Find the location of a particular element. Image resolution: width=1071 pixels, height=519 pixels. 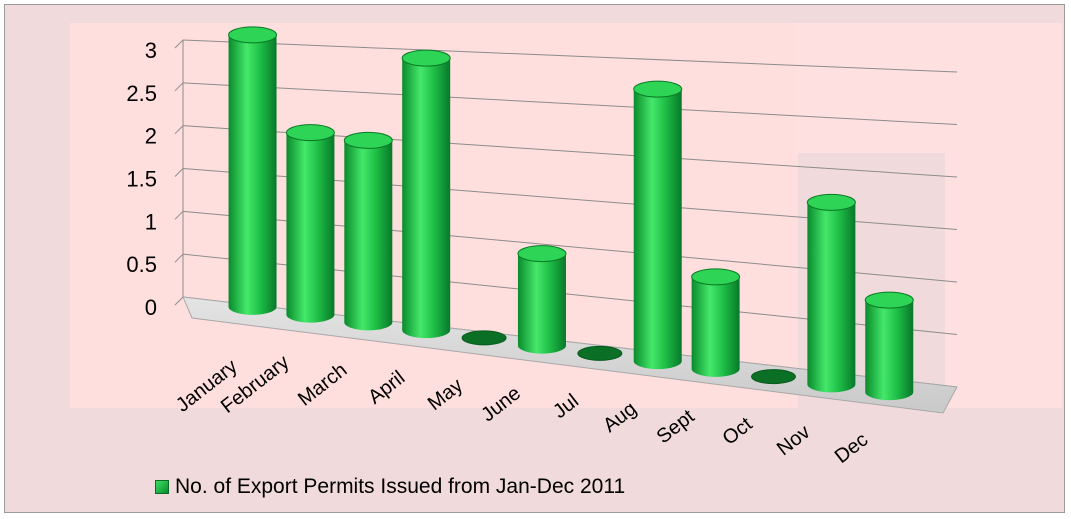

y-tick-label: 0.5 is located at coordinates (141, 264).